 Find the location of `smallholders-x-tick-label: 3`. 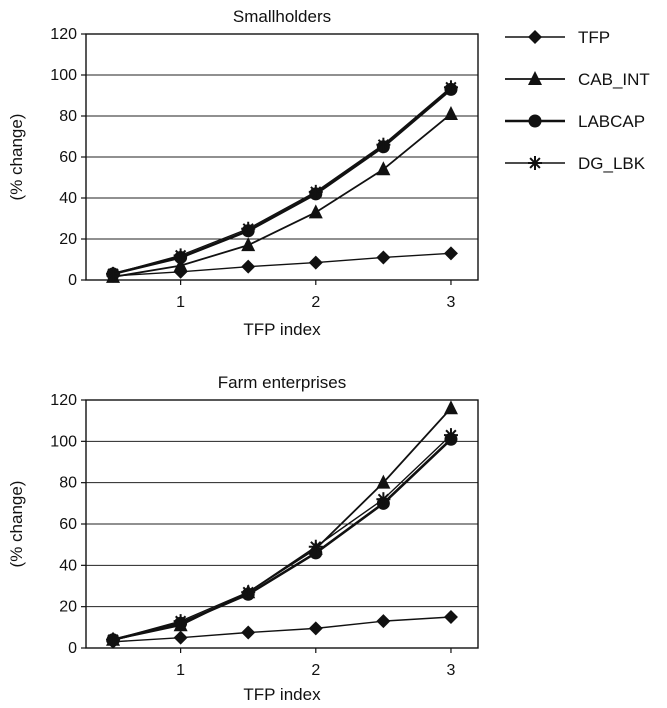

smallholders-x-tick-label: 3 is located at coordinates (451, 302).